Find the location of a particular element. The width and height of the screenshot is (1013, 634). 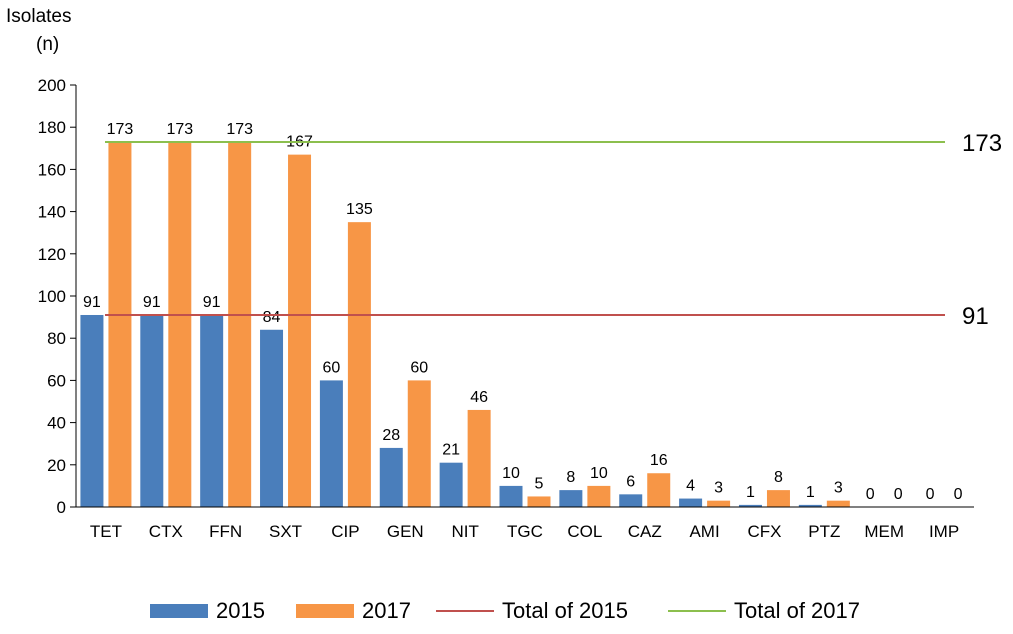

legend-item-total-2017: Total of 2017 is located at coordinates (764, 611).